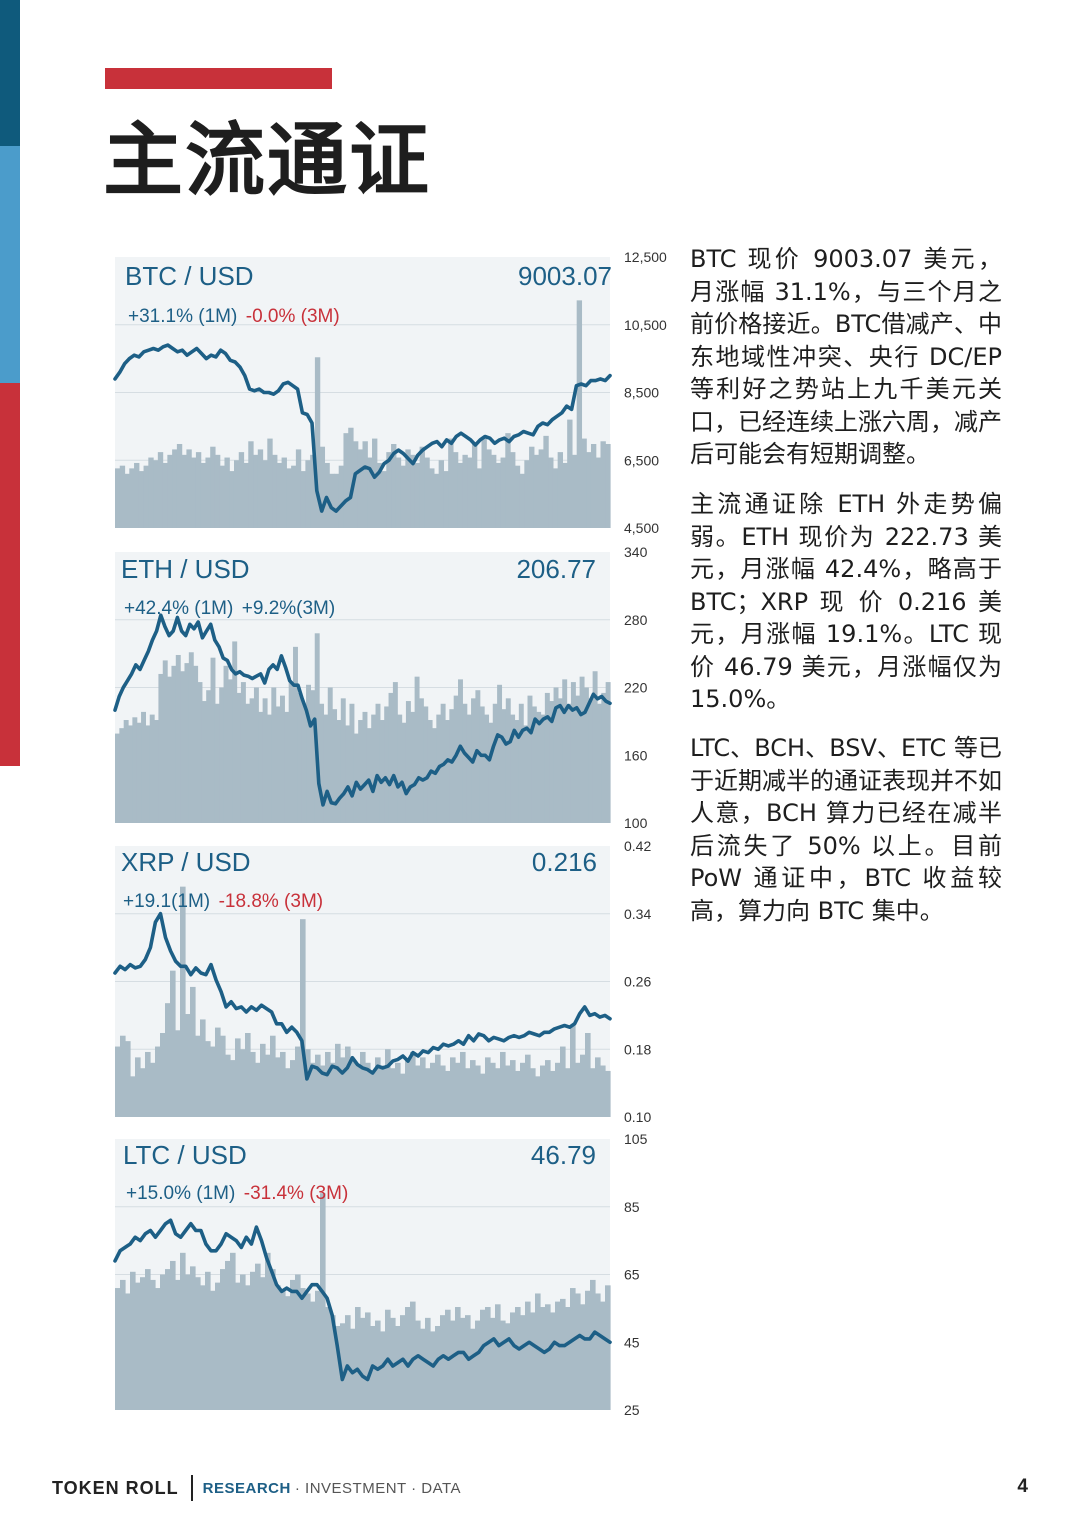 The height and width of the screenshot is (1527, 1080). I want to click on y-tick-label: 25, so click(632, 1410).